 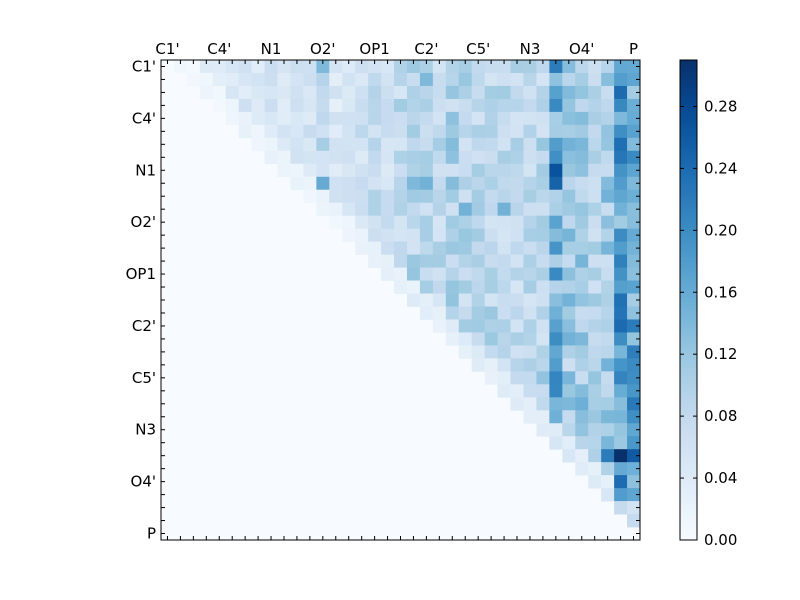 What do you see at coordinates (633, 49) in the screenshot?
I see `x-tick-label: P` at bounding box center [633, 49].